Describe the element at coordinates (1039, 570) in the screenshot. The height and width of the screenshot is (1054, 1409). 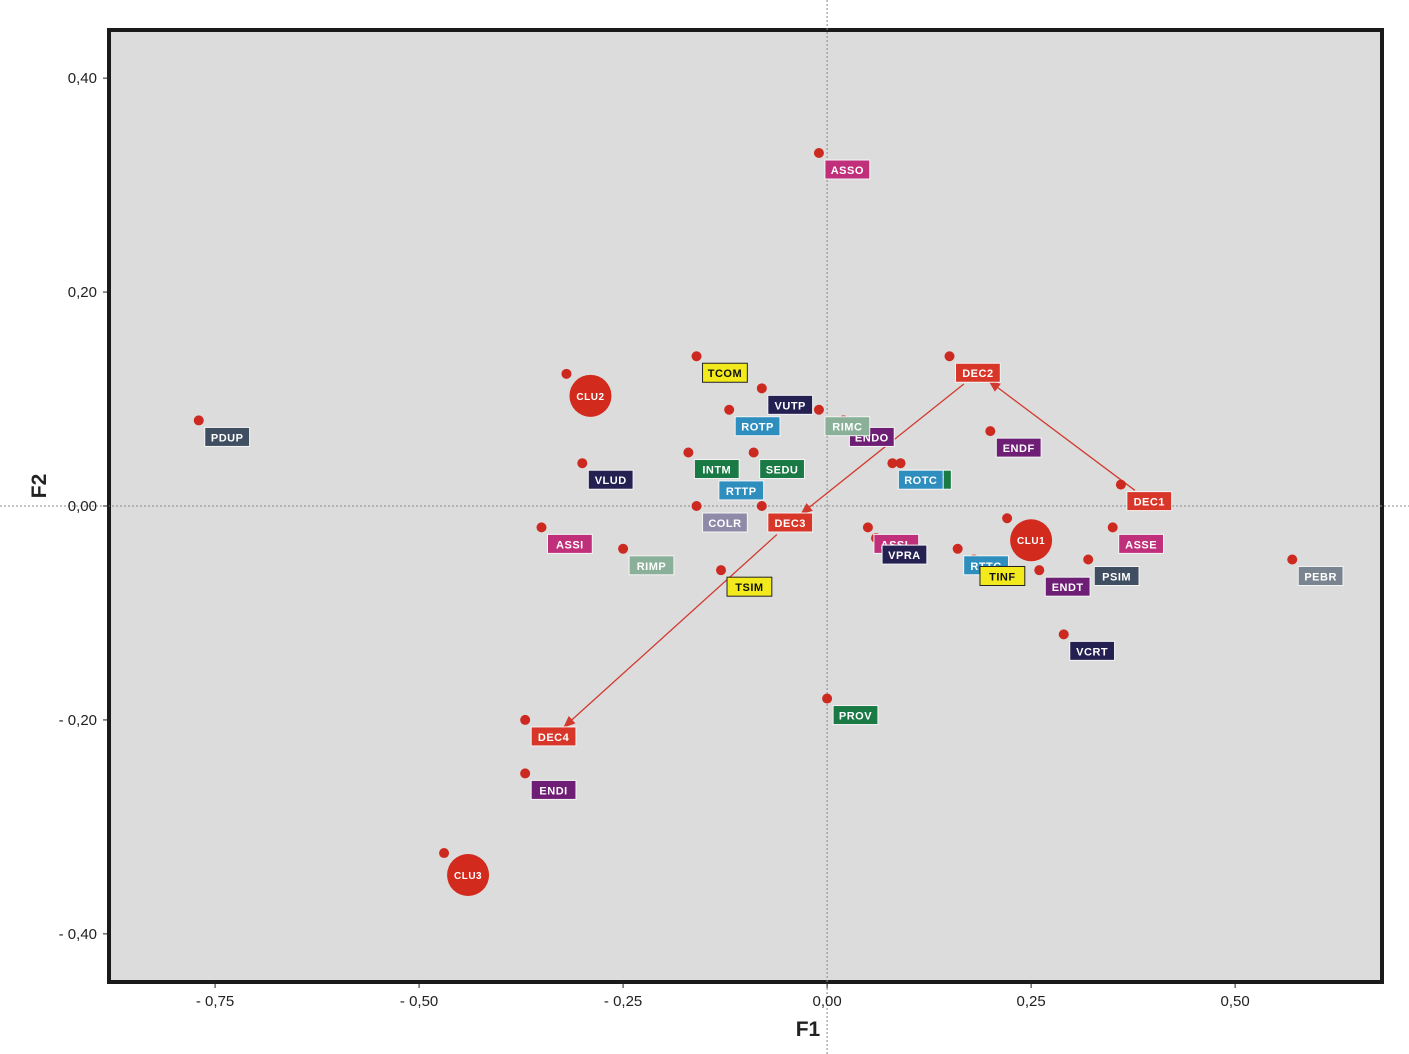
I see `point-dot-endt` at that location.